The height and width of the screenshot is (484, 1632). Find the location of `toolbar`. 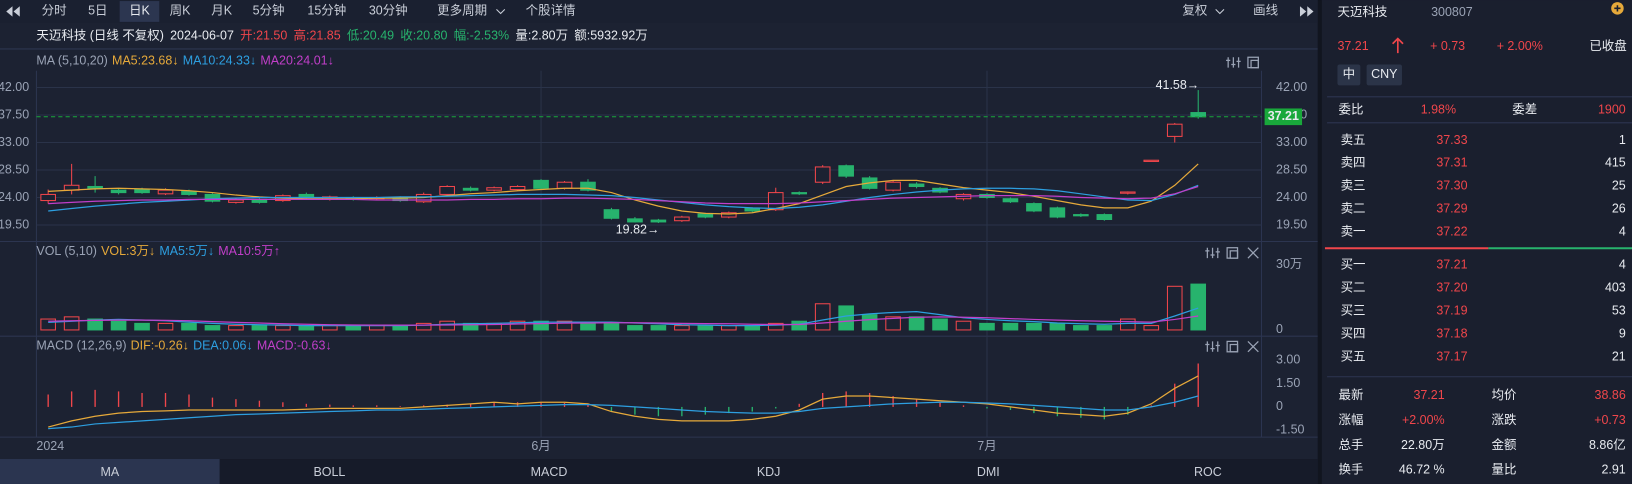

toolbar is located at coordinates (659, 11).